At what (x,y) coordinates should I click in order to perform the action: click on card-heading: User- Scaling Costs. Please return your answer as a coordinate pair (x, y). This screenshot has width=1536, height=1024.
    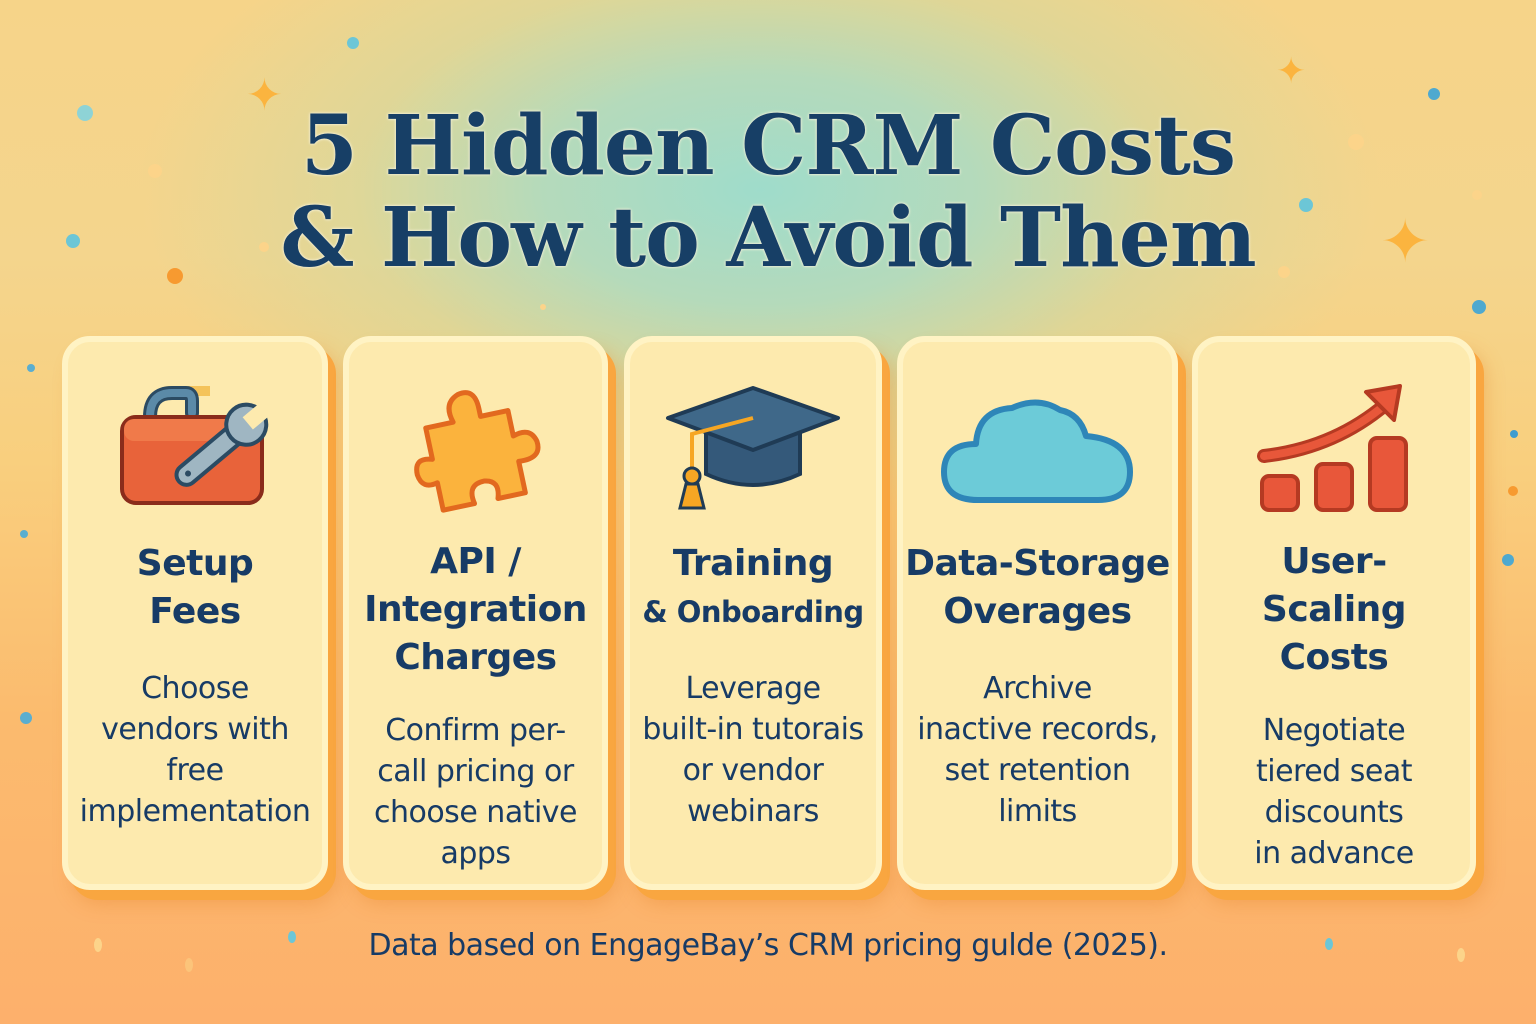
    Looking at the image, I should click on (1334, 609).